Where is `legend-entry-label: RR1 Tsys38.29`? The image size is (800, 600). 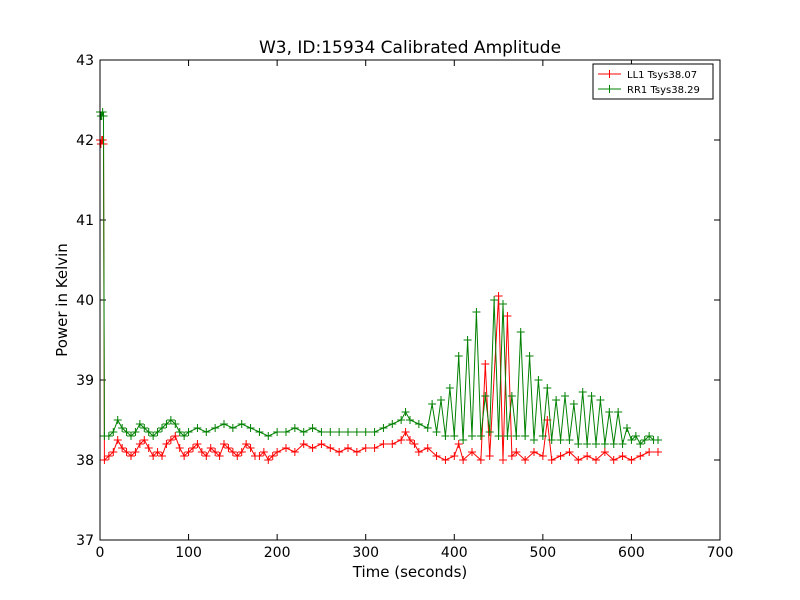
legend-entry-label: RR1 Tsys38.29 is located at coordinates (663, 90).